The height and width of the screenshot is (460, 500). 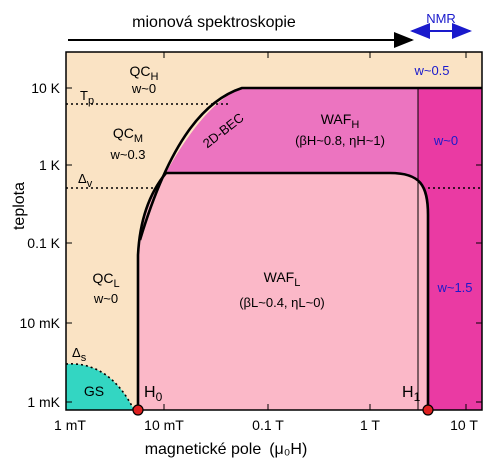 I want to click on delta-s-crossover-line, so click(x=100, y=387).